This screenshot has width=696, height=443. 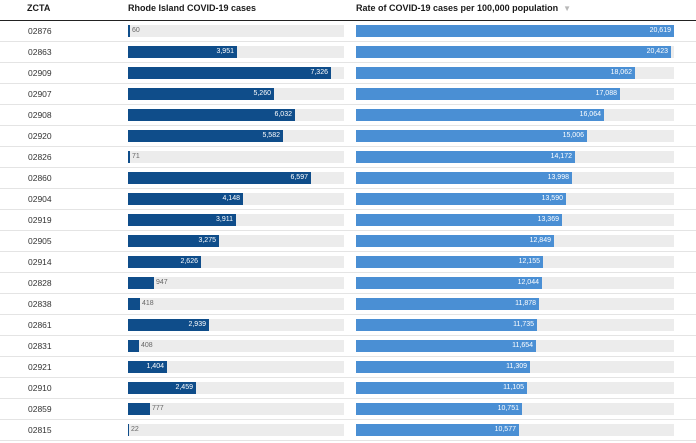 What do you see at coordinates (192, 8) in the screenshot?
I see `column-header-cases: Rhode Island COVID-19 cases` at bounding box center [192, 8].